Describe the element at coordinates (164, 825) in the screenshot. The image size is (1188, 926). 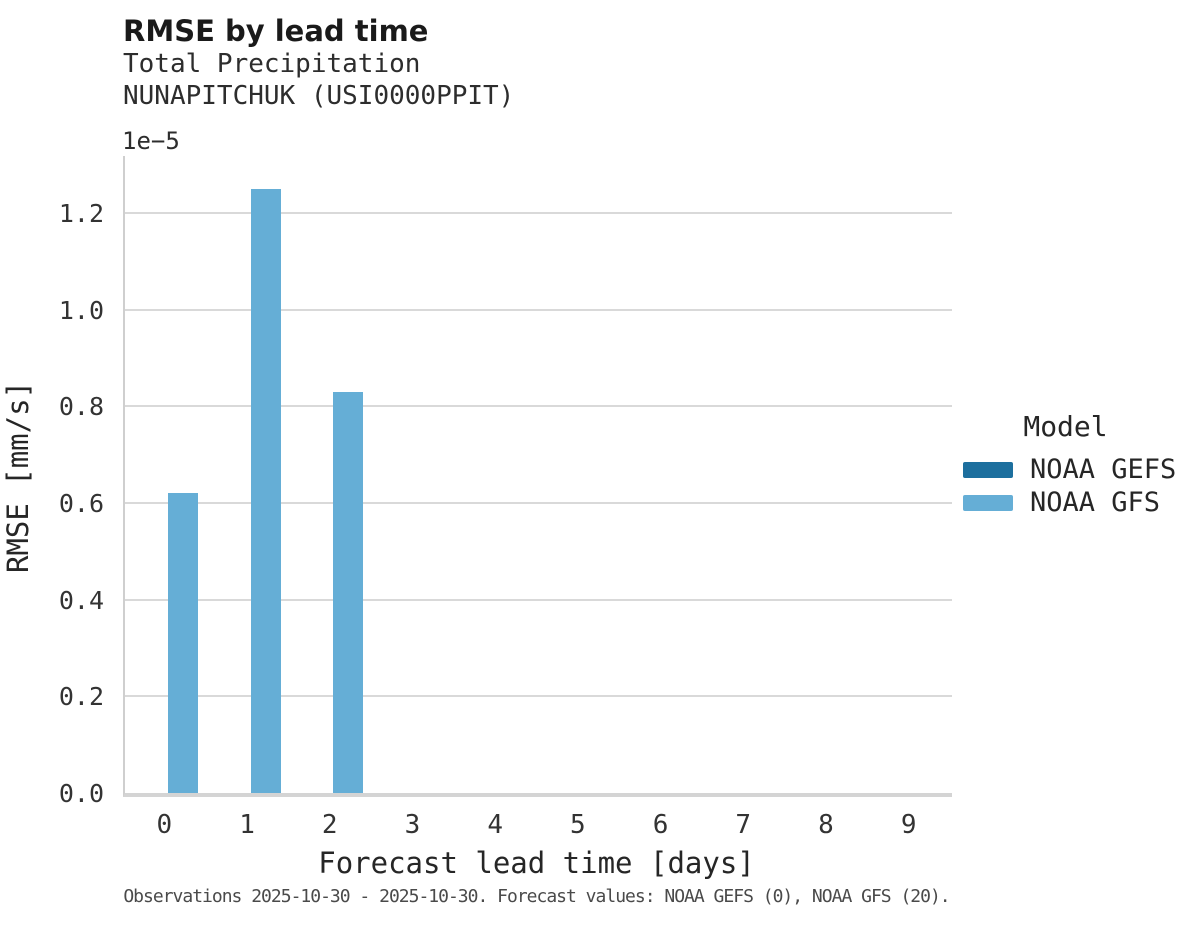
I see `x-tick-label-0: 0` at that location.